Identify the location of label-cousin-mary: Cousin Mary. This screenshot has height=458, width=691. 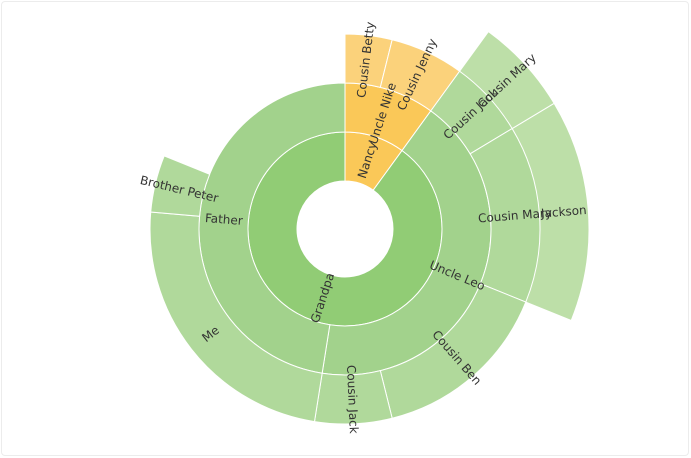
(515, 216).